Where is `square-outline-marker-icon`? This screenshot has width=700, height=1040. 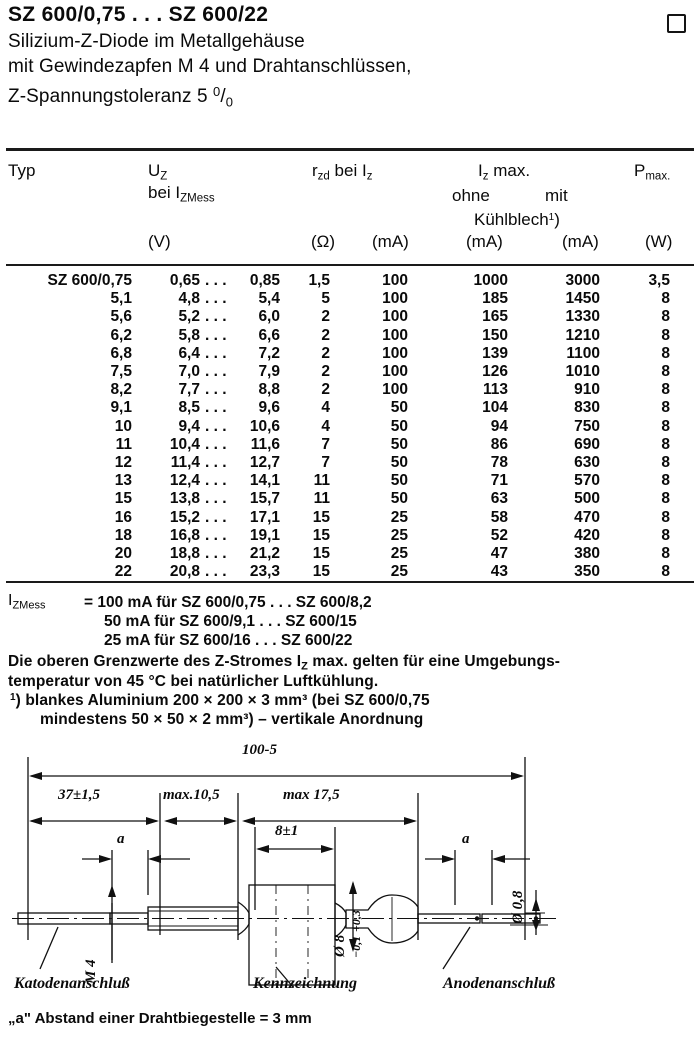 square-outline-marker-icon is located at coordinates (676, 23).